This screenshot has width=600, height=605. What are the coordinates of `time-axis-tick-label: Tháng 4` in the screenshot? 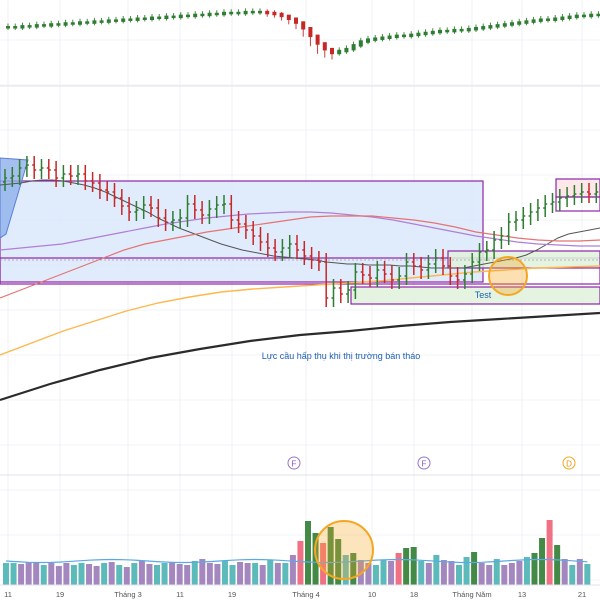 It's located at (306, 594).